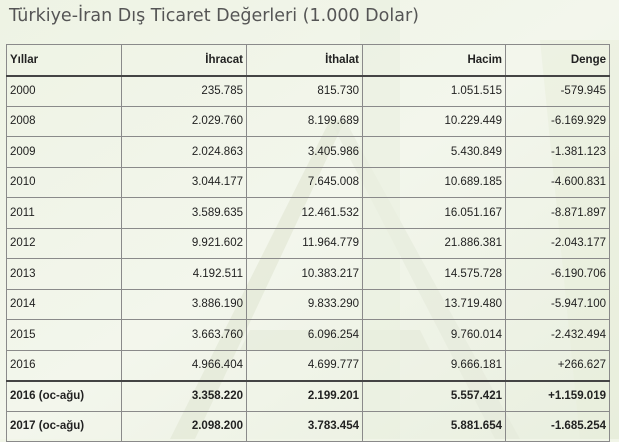  What do you see at coordinates (184, 426) in the screenshot?
I see `cell-exports: 2.098.200` at bounding box center [184, 426].